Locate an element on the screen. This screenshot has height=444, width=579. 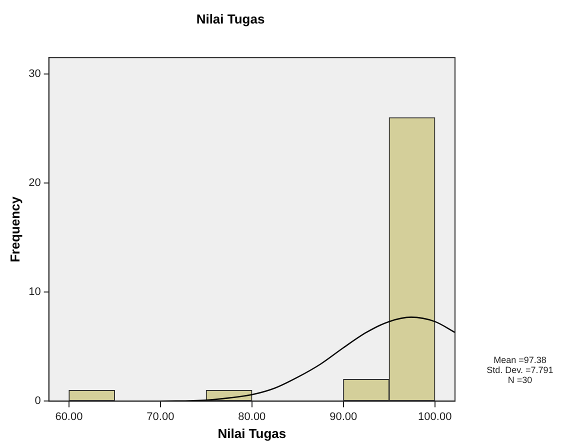
y-tick-label: 0 is located at coordinates (37, 401).